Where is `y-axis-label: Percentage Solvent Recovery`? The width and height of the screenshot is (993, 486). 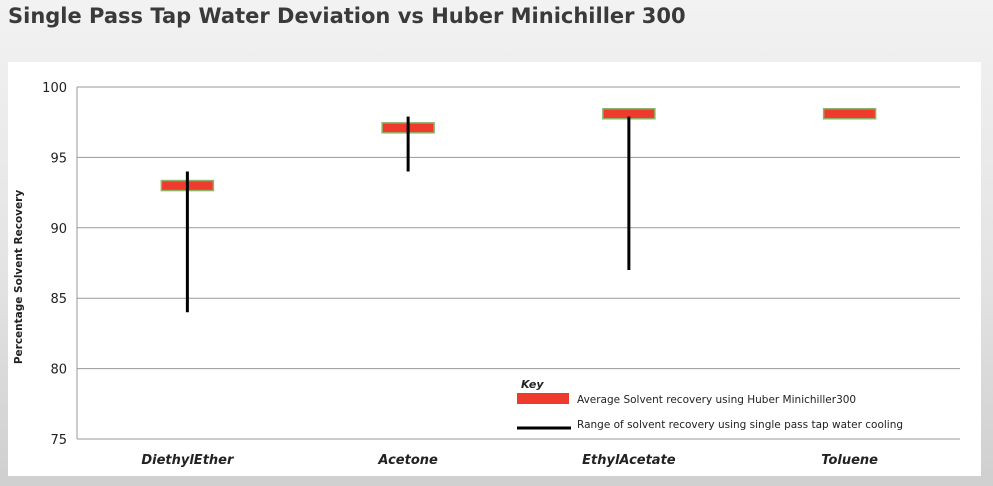
y-axis-label: Percentage Solvent Recovery is located at coordinates (19, 277).